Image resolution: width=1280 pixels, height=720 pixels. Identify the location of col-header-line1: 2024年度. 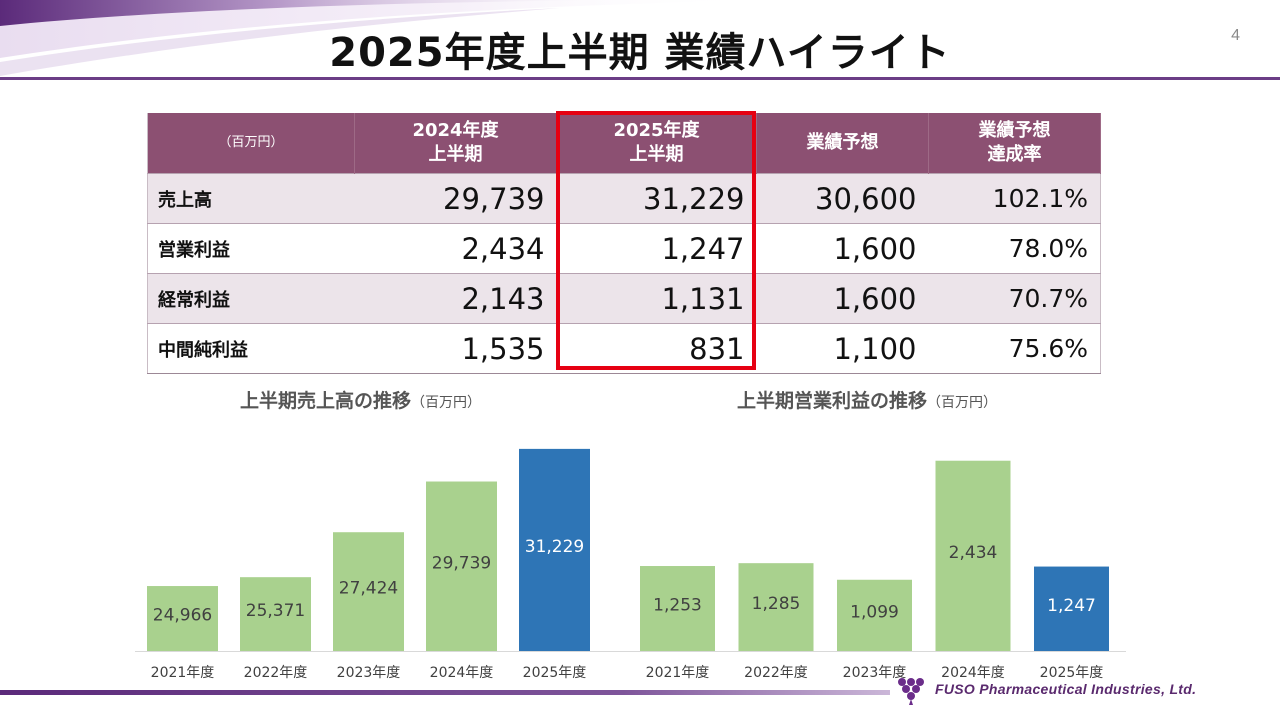
(455, 130).